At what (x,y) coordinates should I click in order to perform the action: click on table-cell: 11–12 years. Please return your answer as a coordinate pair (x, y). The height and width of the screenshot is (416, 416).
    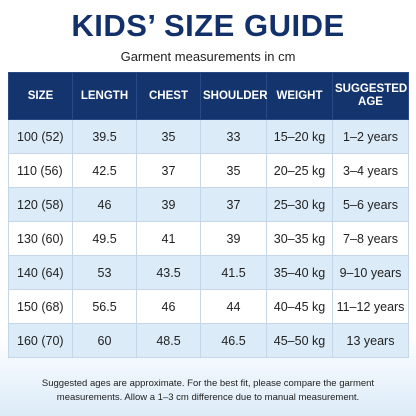
    Looking at the image, I should click on (370, 306).